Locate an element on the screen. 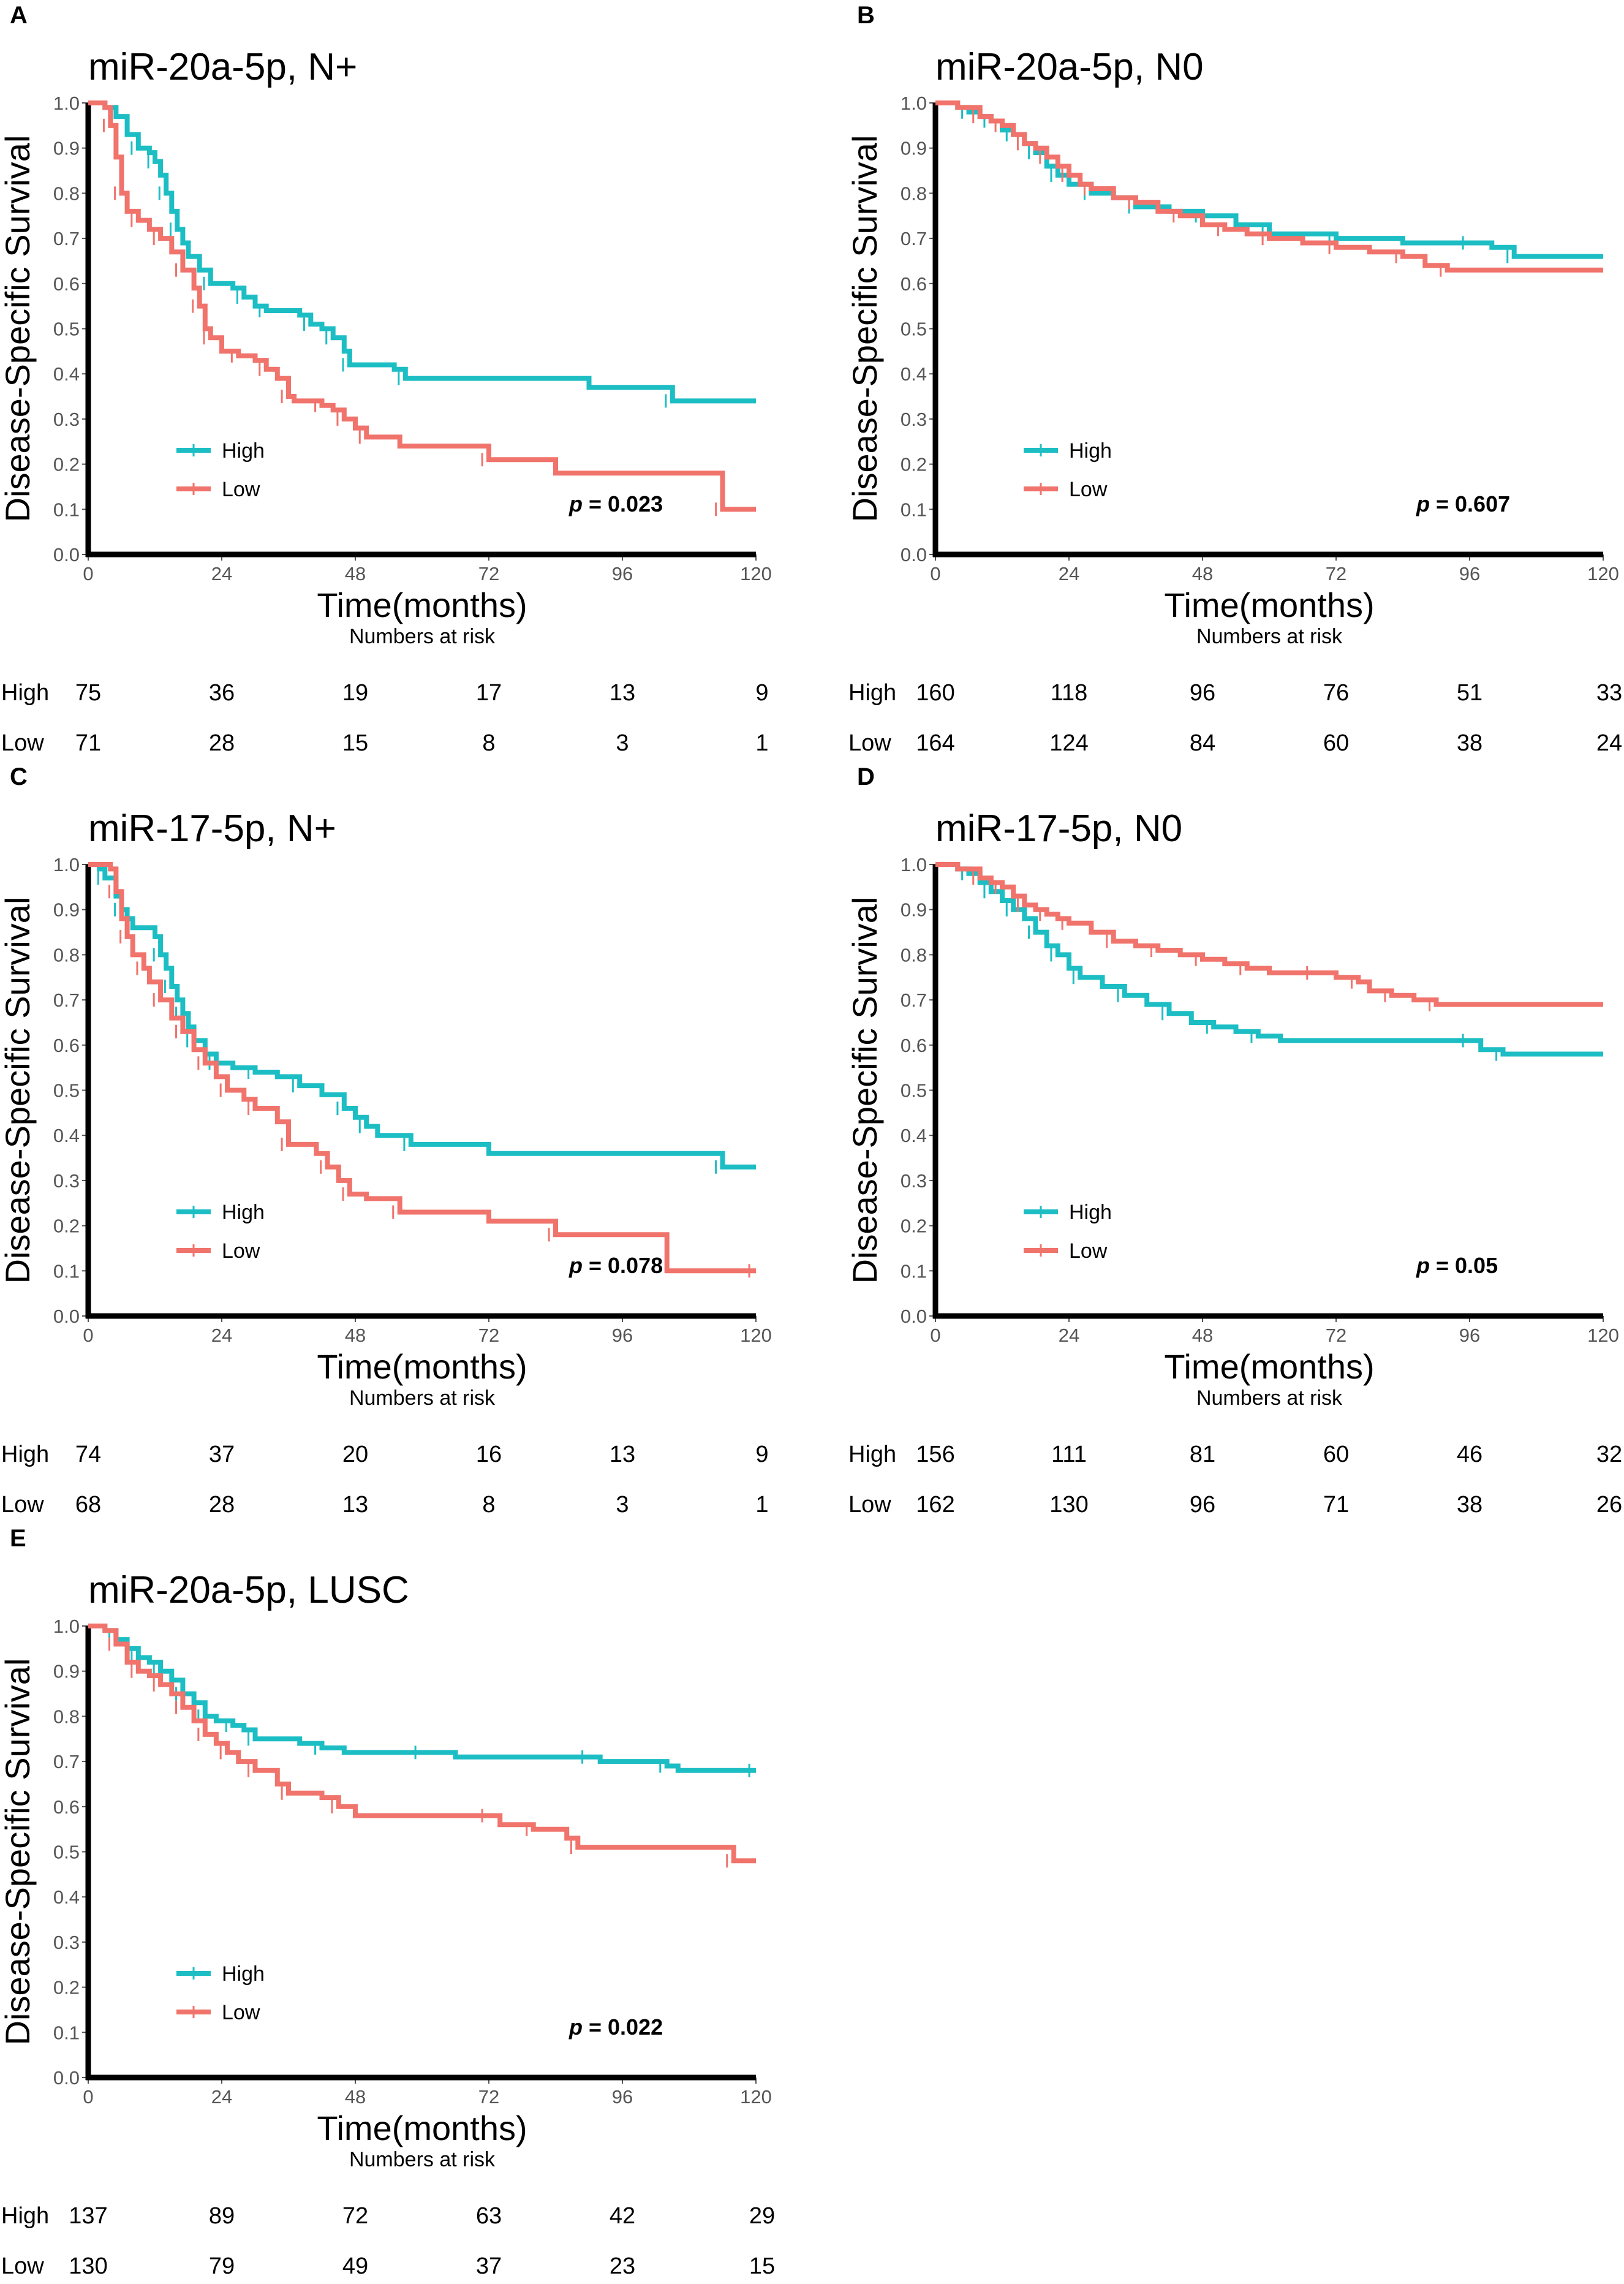 The height and width of the screenshot is (2284, 1624). chart-title: miR-20a-5p, N0 is located at coordinates (1069, 67).